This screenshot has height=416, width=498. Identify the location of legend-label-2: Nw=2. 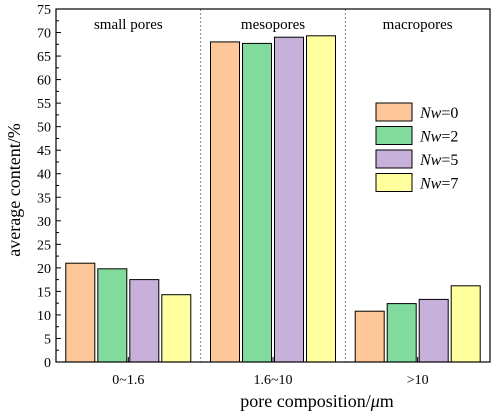
(438, 137).